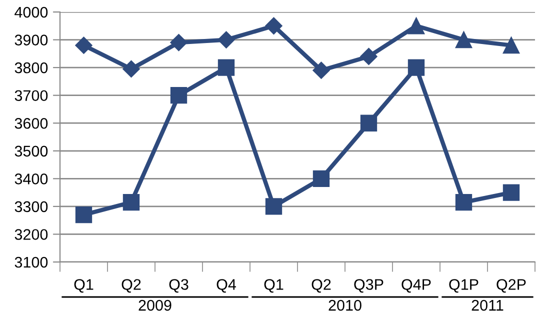 The width and height of the screenshot is (550, 323). I want to click on y-tick-label: 3600, so click(31, 123).